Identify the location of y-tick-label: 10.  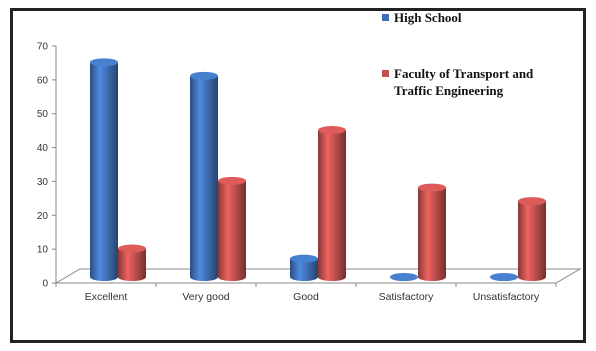
(43, 250).